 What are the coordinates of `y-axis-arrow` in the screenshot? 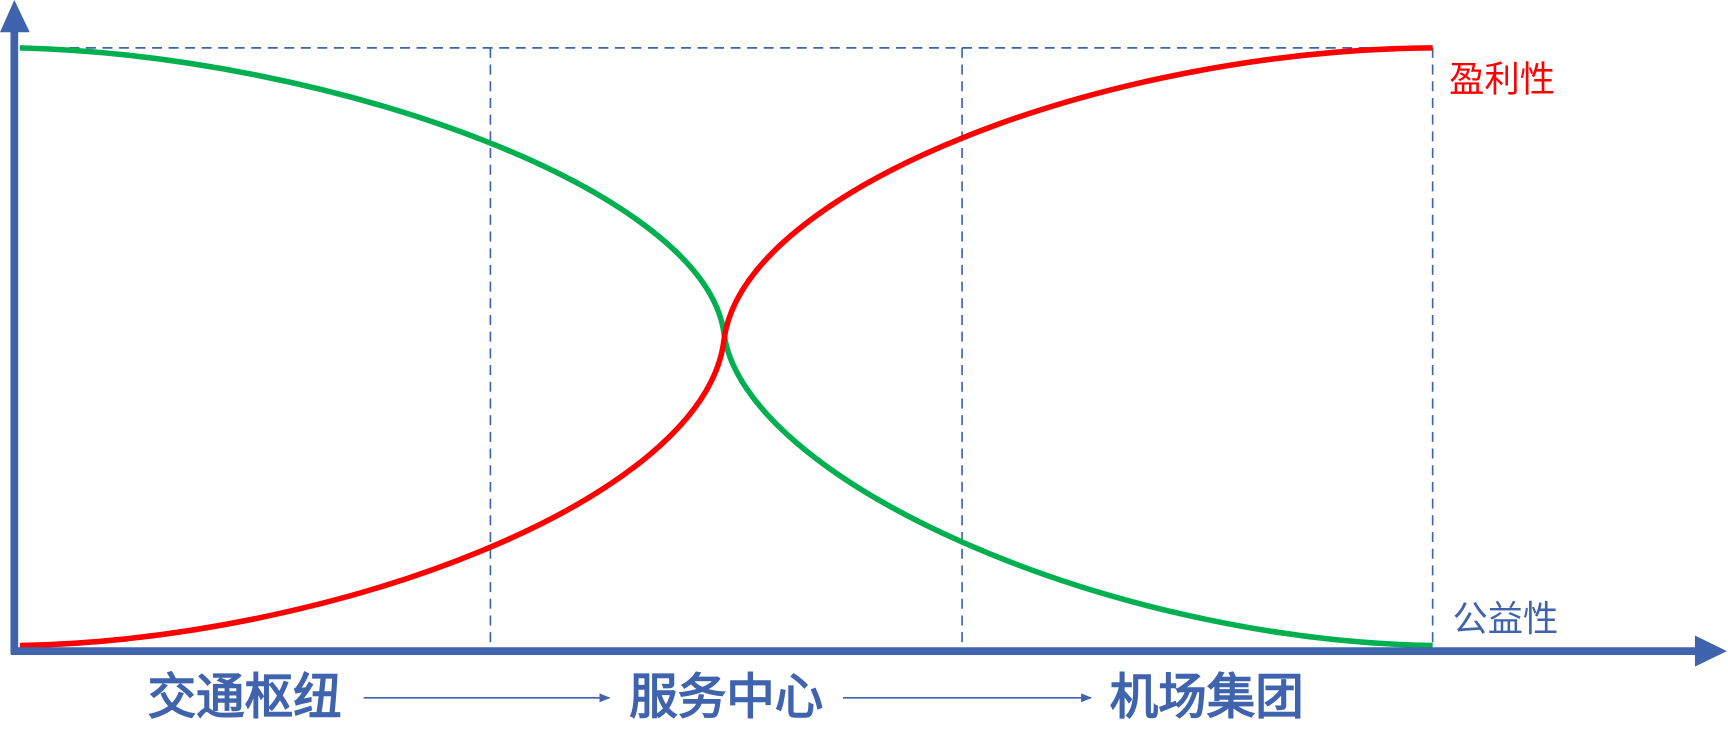 It's located at (15, 16).